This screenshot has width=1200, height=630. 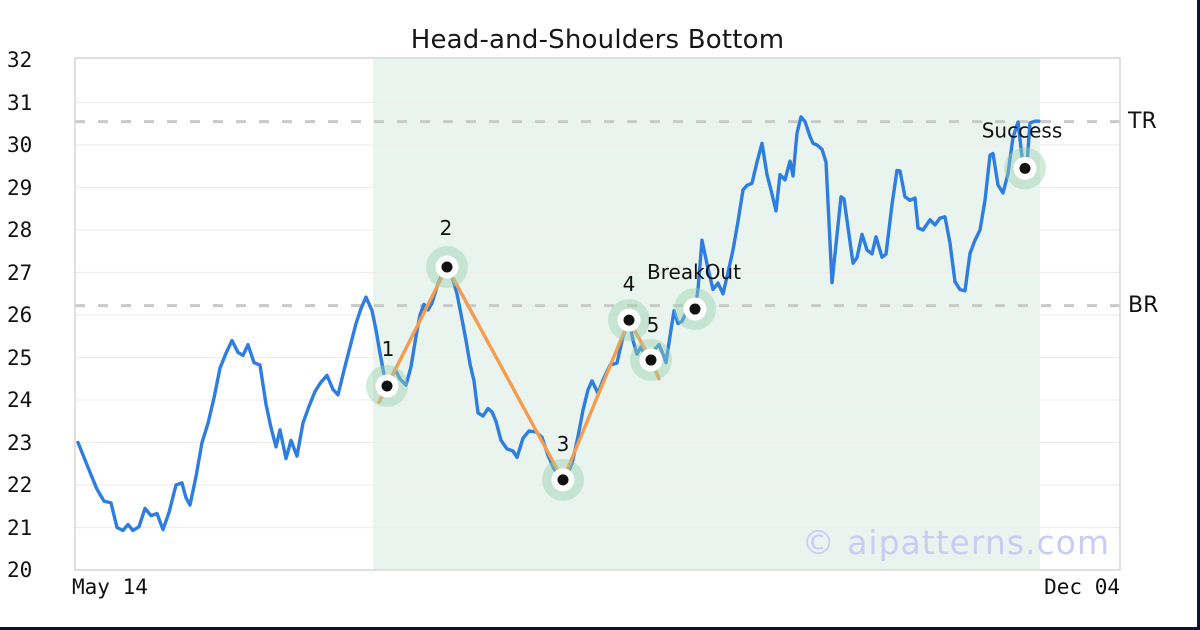 I want to click on level-label-br: BR, so click(x=1143, y=305).